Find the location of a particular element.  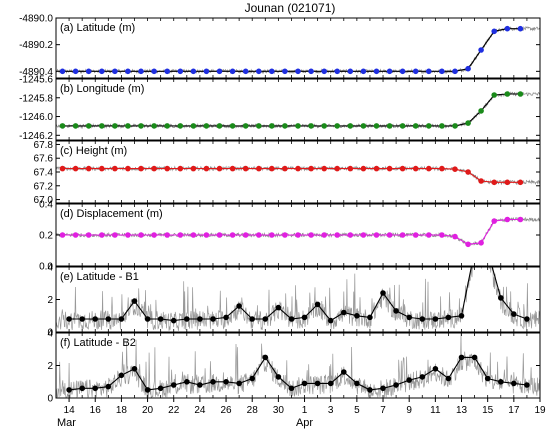

panel-frame is located at coordinates (298, 109).